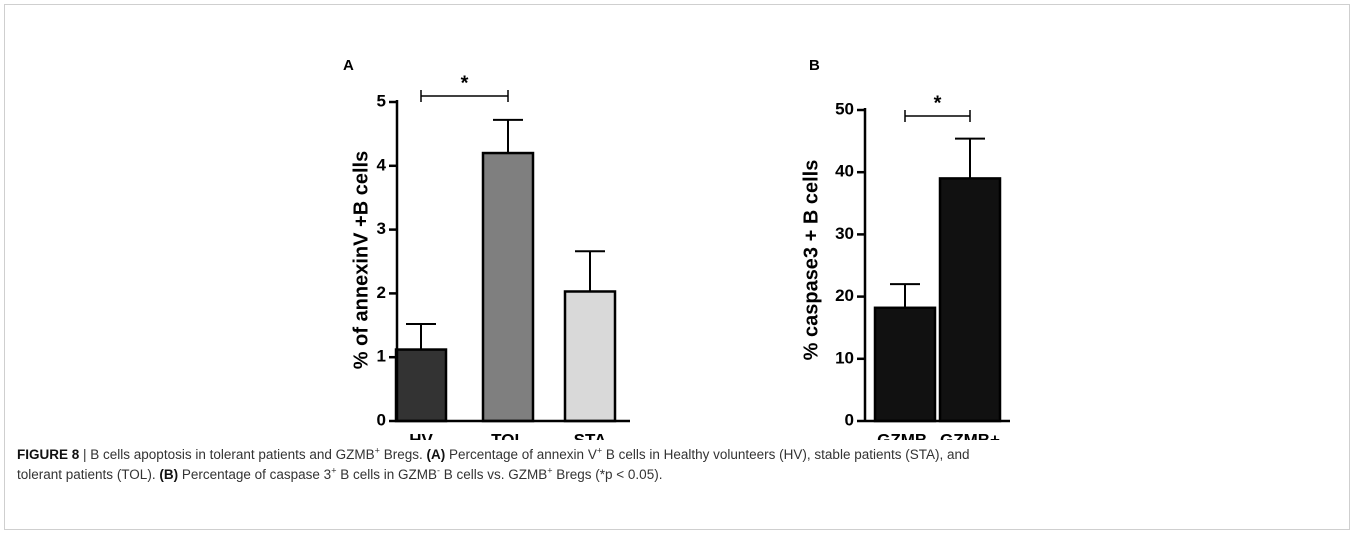 Image resolution: width=1356 pixels, height=545 pixels. What do you see at coordinates (382, 164) in the screenshot?
I see `y-tick-label: 4` at bounding box center [382, 164].